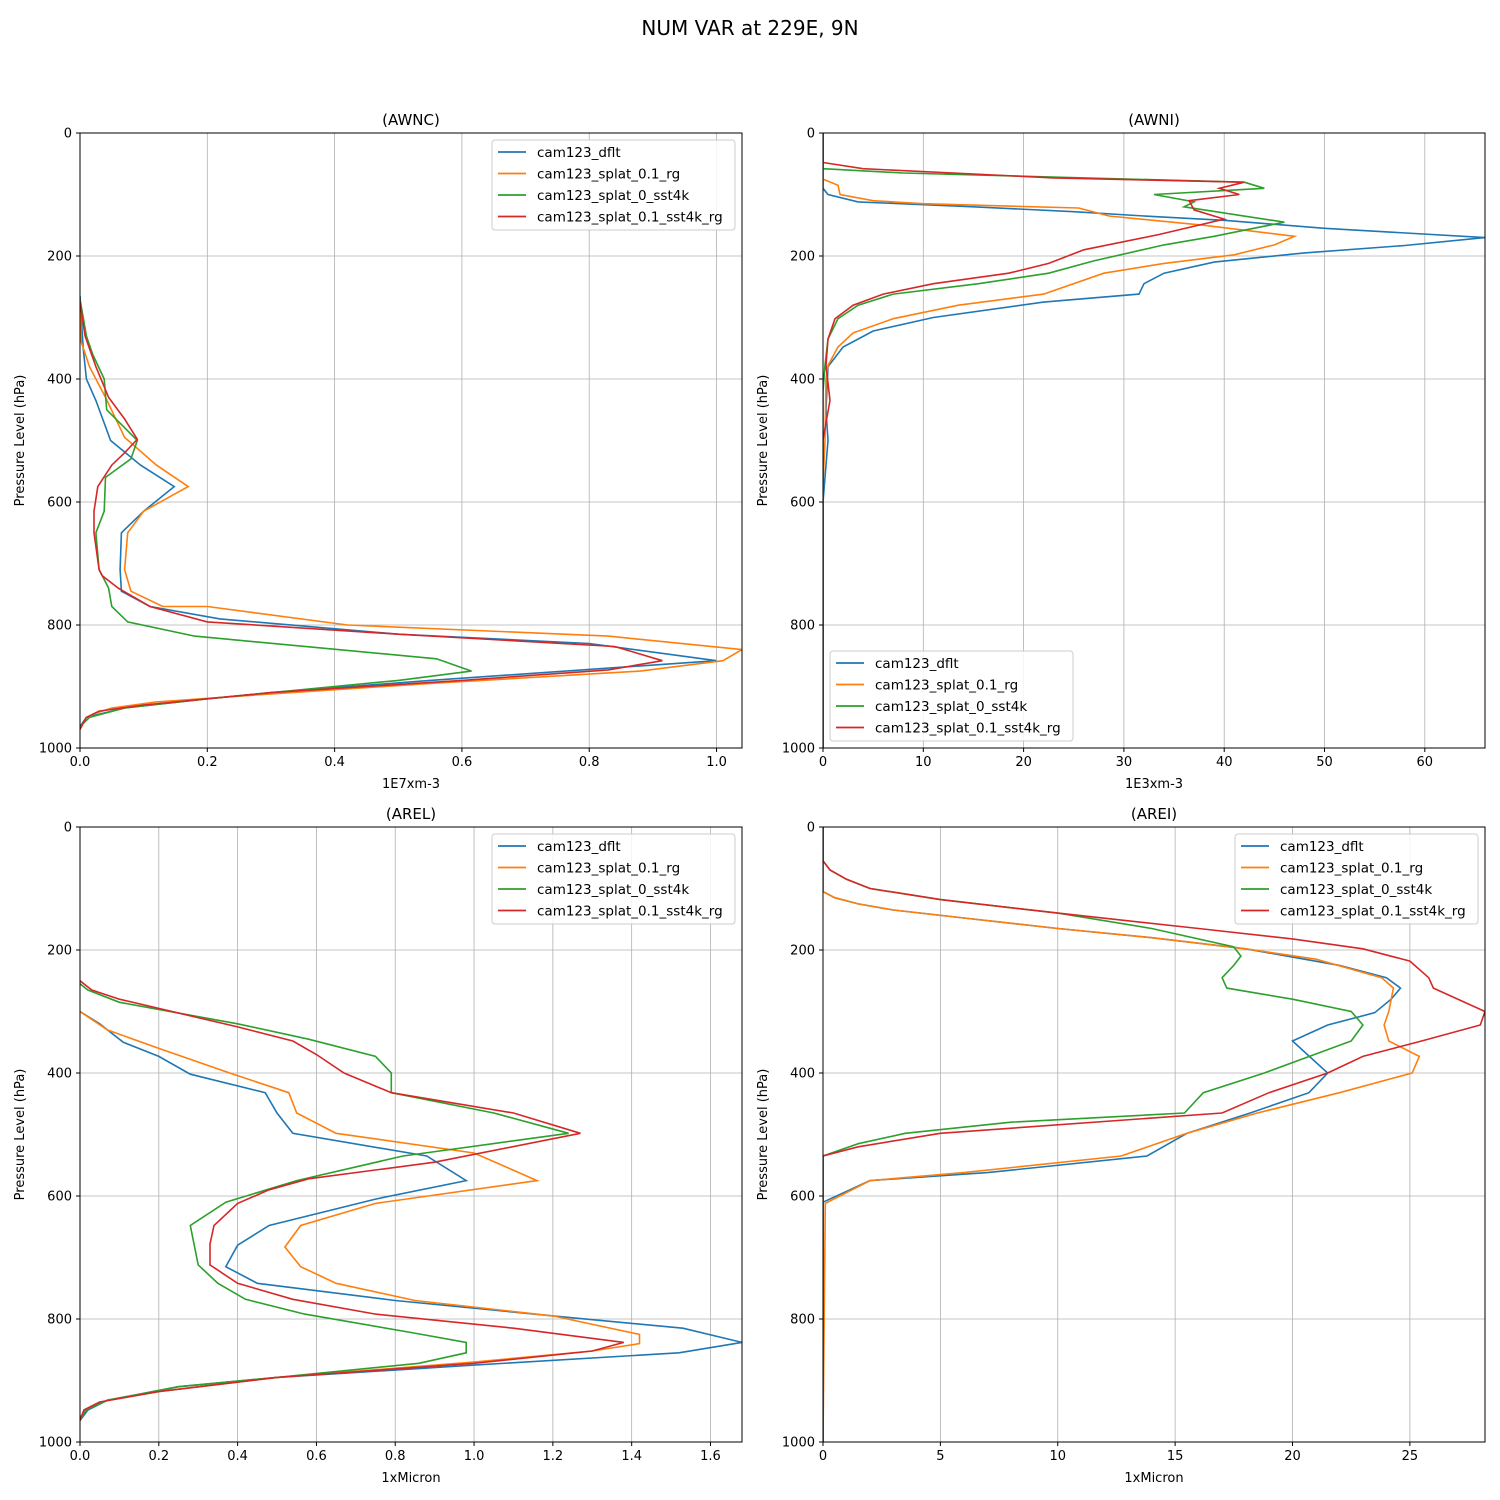  I want to click on x-axis-label: 1E3xm-3, so click(1154, 784).